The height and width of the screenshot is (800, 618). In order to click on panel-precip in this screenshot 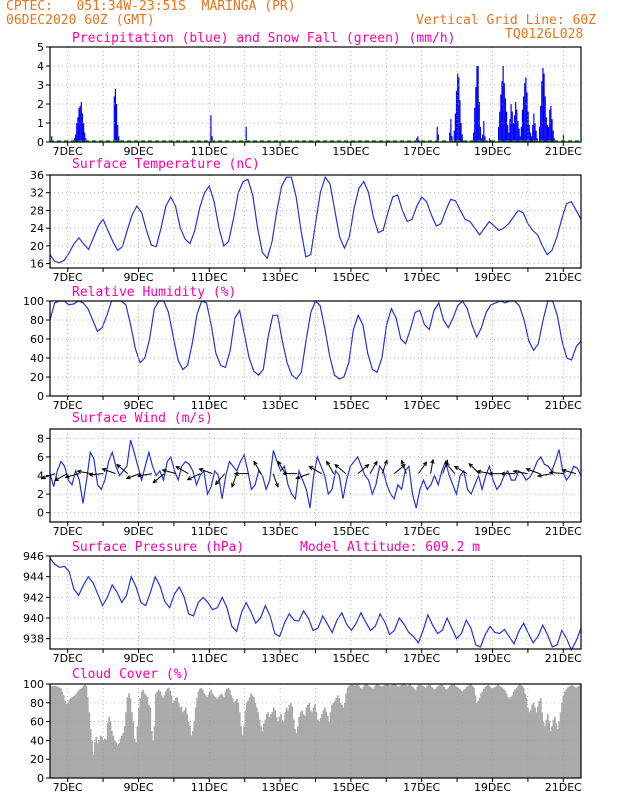, I will do `click(314, 96)`.